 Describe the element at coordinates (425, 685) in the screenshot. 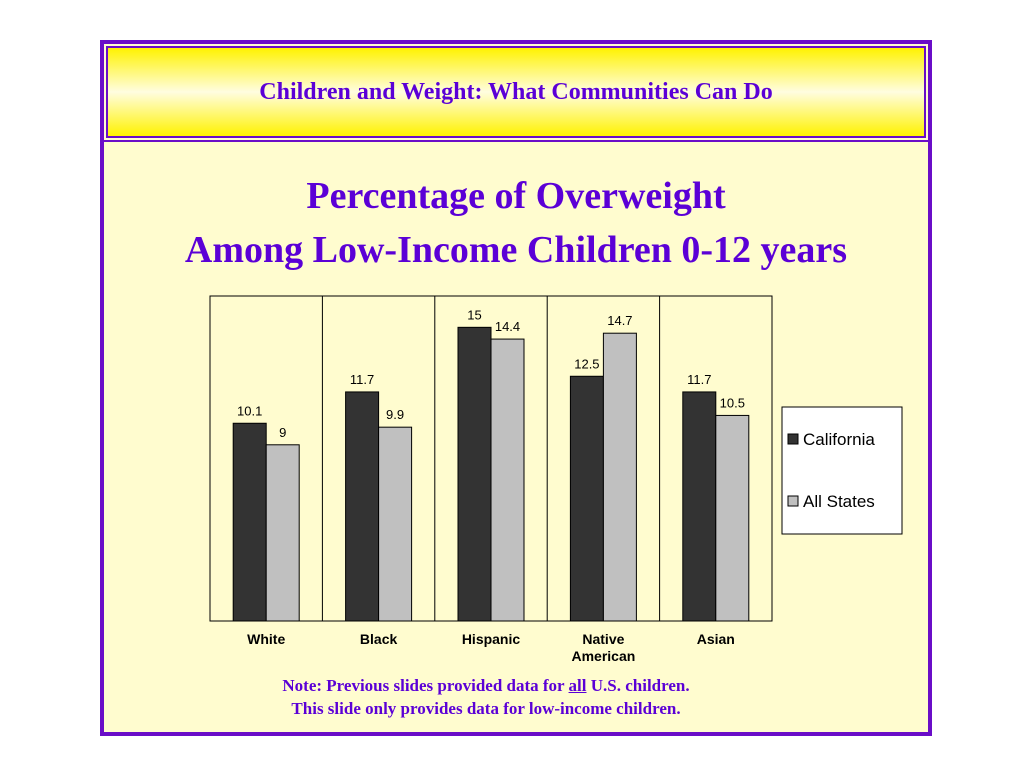

I see `note-line-1-start: Note: Previous slides provided data for` at that location.